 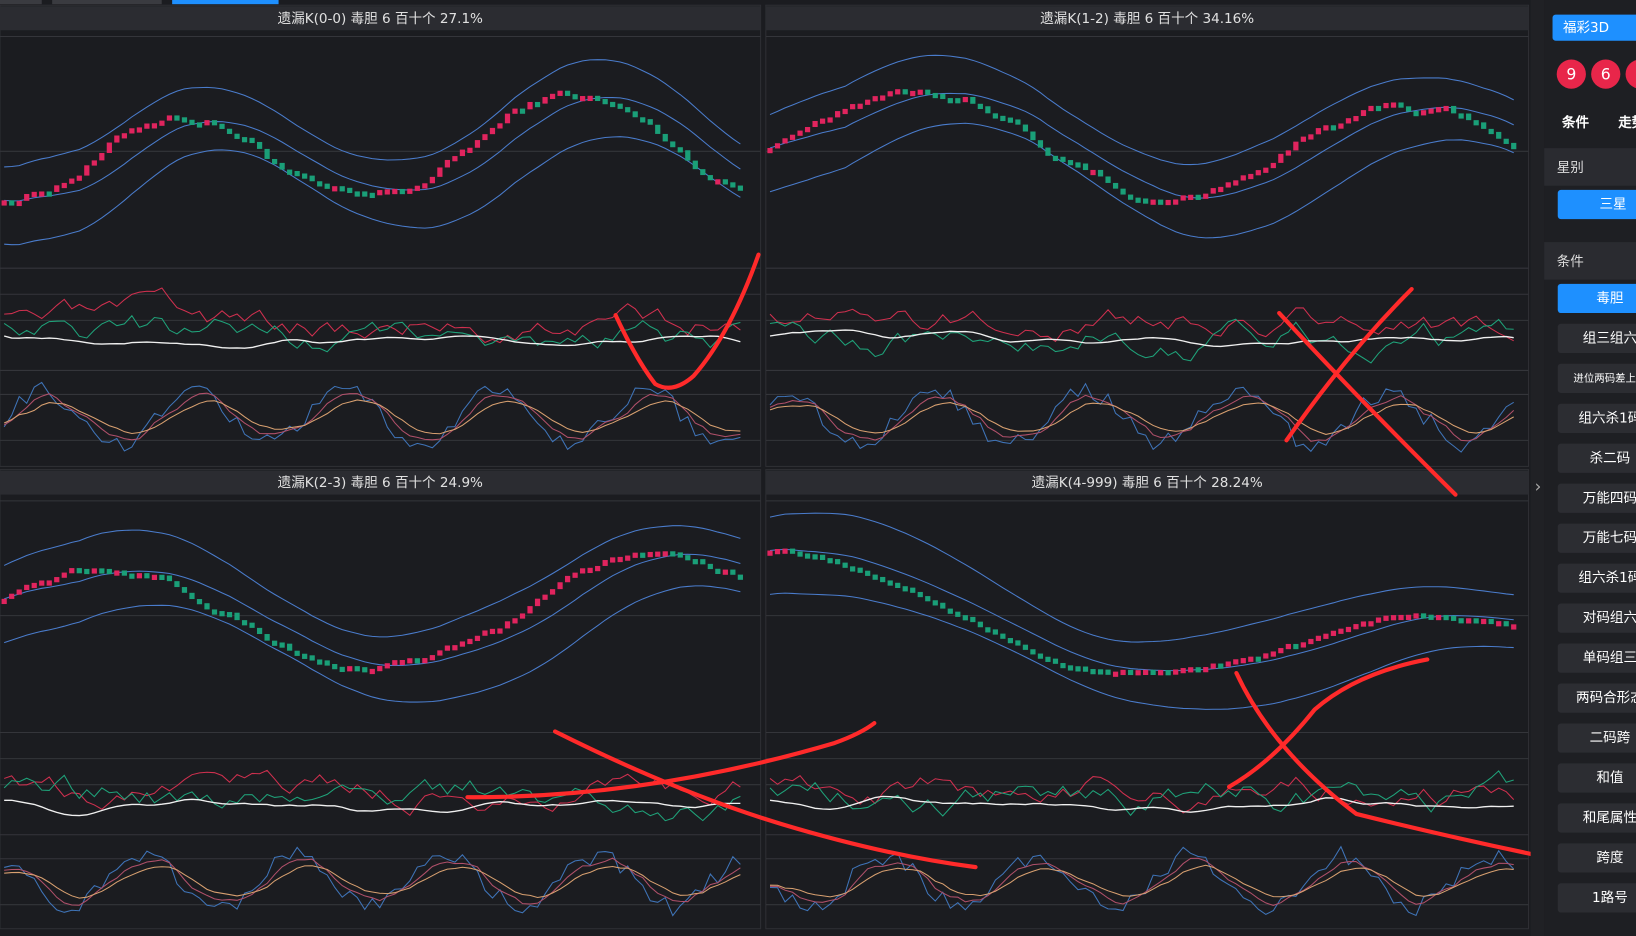 I want to click on tab-label: 走势, so click(x=1627, y=122).